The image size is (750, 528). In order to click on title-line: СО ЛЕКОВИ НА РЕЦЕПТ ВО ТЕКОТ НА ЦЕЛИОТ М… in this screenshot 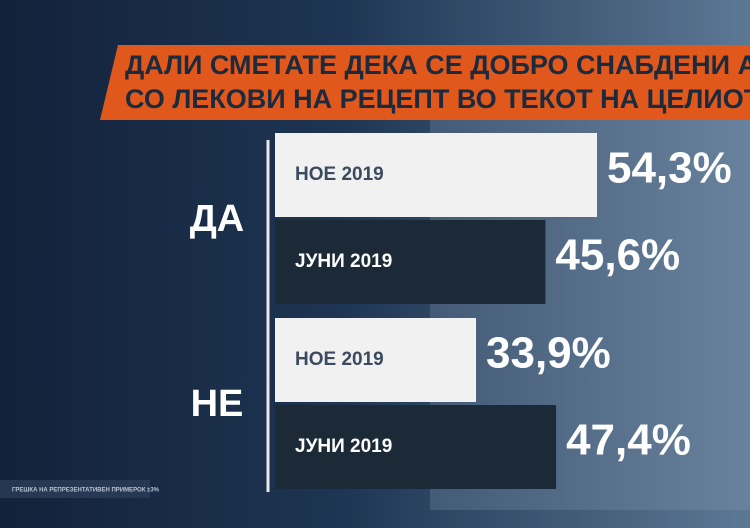, I will do `click(437, 99)`.